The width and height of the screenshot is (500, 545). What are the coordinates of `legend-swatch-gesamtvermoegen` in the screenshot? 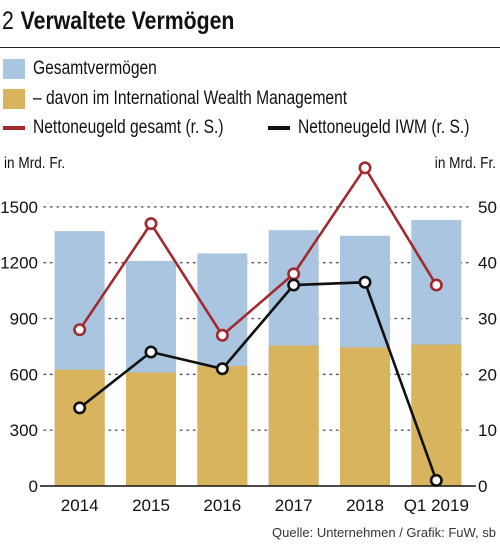 It's located at (14, 69).